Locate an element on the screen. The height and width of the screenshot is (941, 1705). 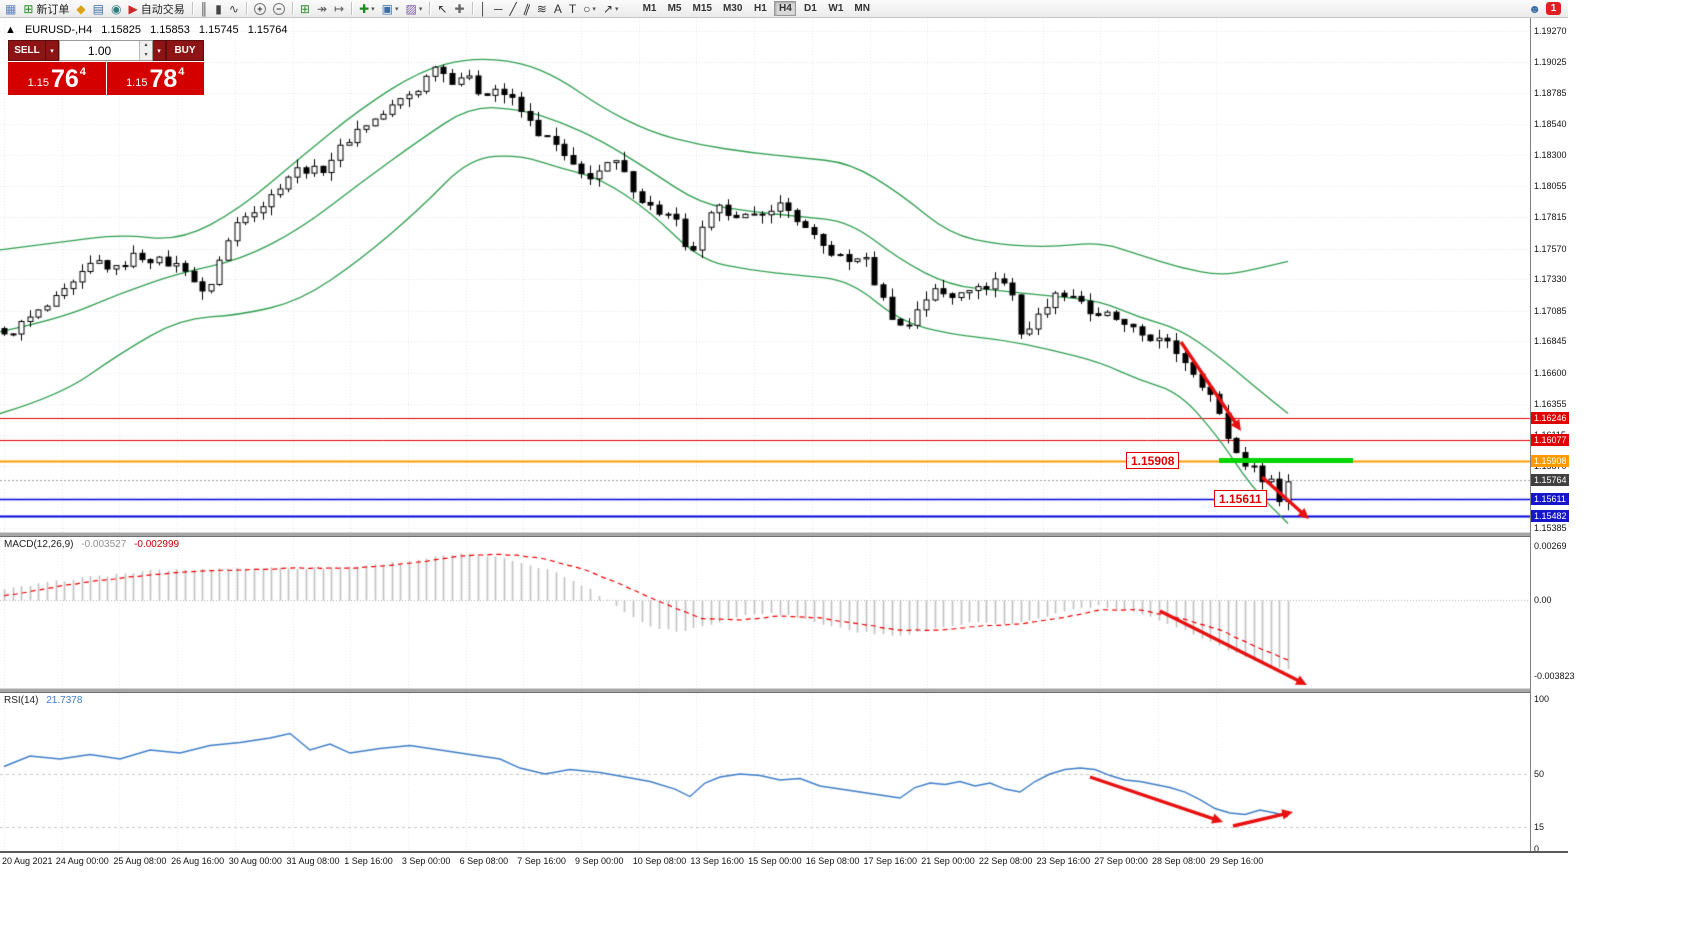
new-order-button: ⊞ 新订单 is located at coordinates (46, 9).